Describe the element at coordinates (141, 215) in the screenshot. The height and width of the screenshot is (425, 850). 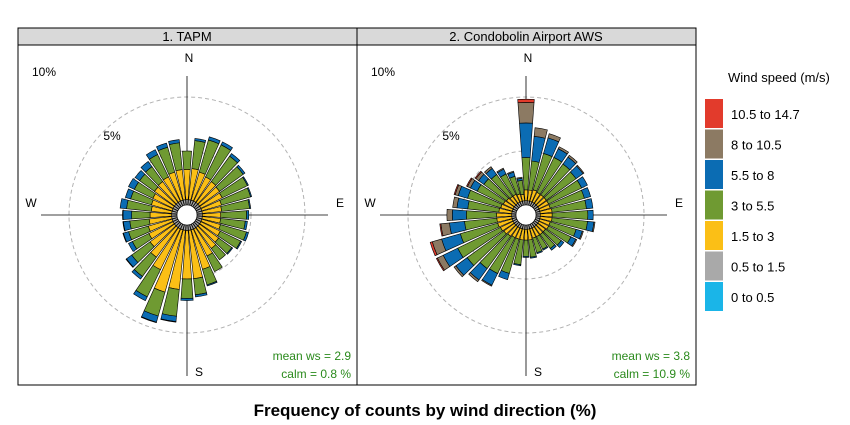
I see `wedge-270-3-to-5.5` at that location.